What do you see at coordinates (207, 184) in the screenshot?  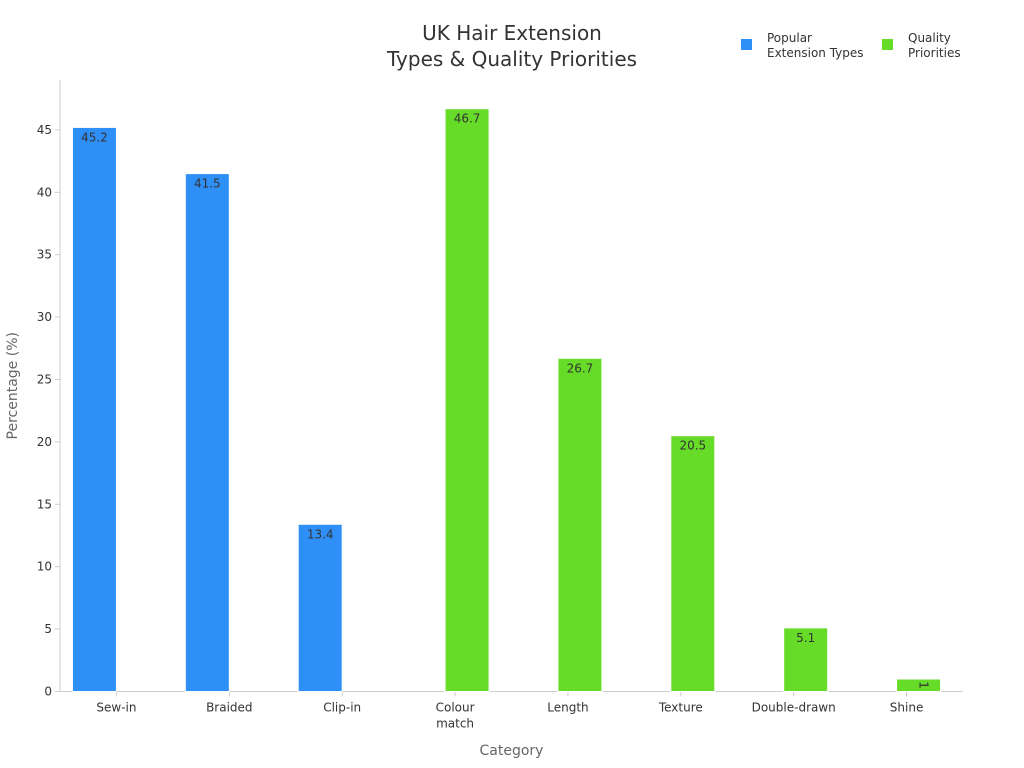 I see `data-label: 41.5` at bounding box center [207, 184].